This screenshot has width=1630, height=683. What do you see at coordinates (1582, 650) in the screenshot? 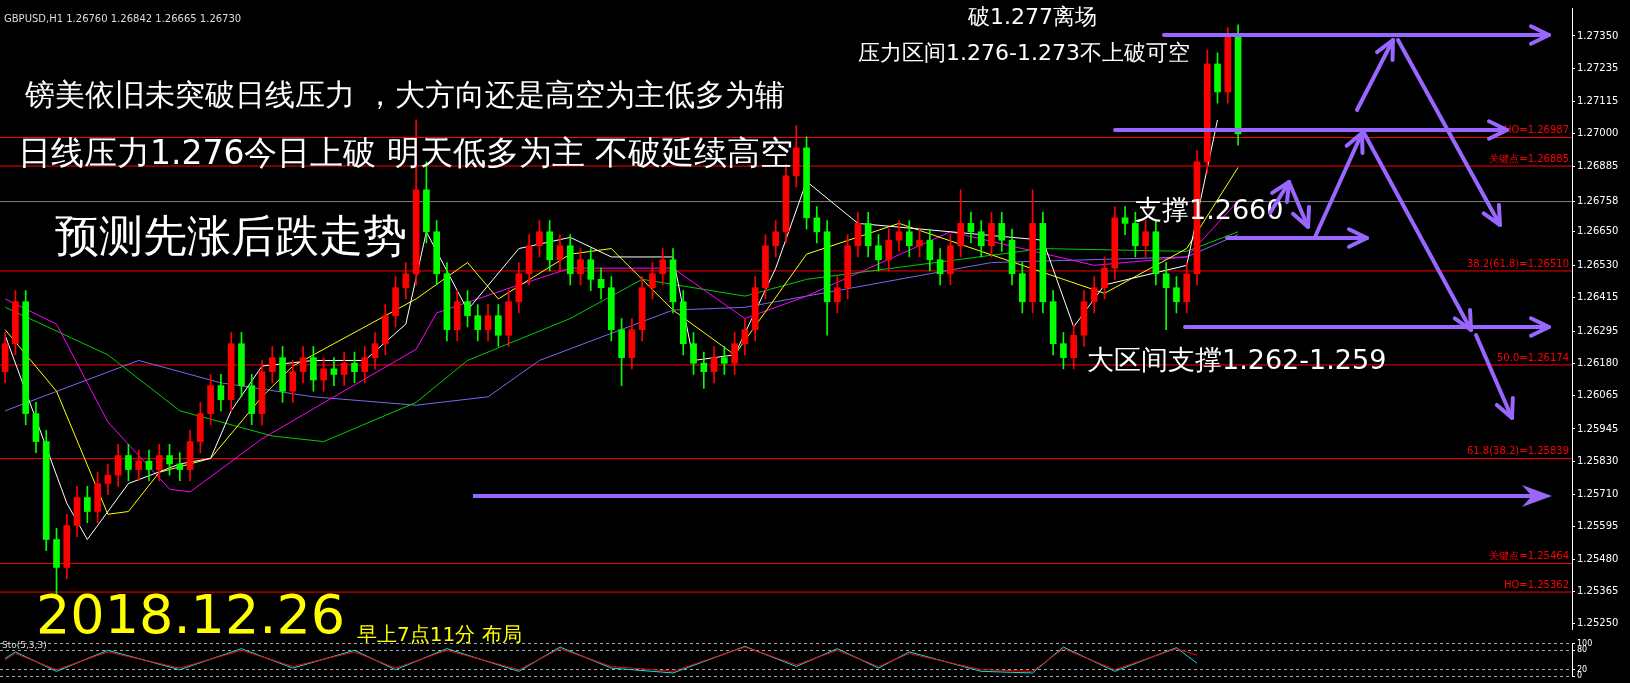
I see `y-tick-label: 80` at bounding box center [1582, 650].